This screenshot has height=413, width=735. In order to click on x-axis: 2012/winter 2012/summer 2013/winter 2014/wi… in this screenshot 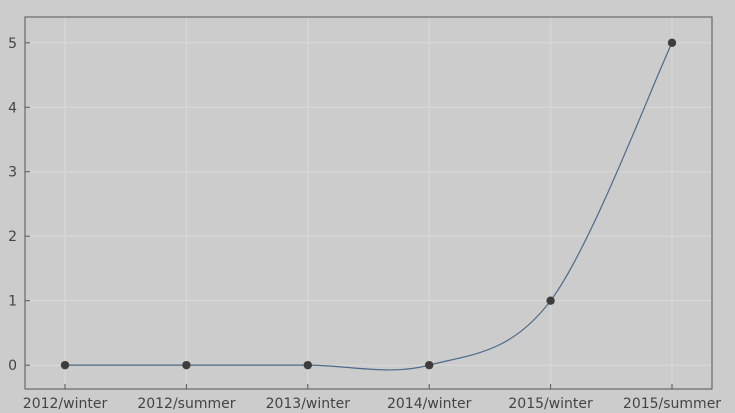, I will do `click(372, 398)`.